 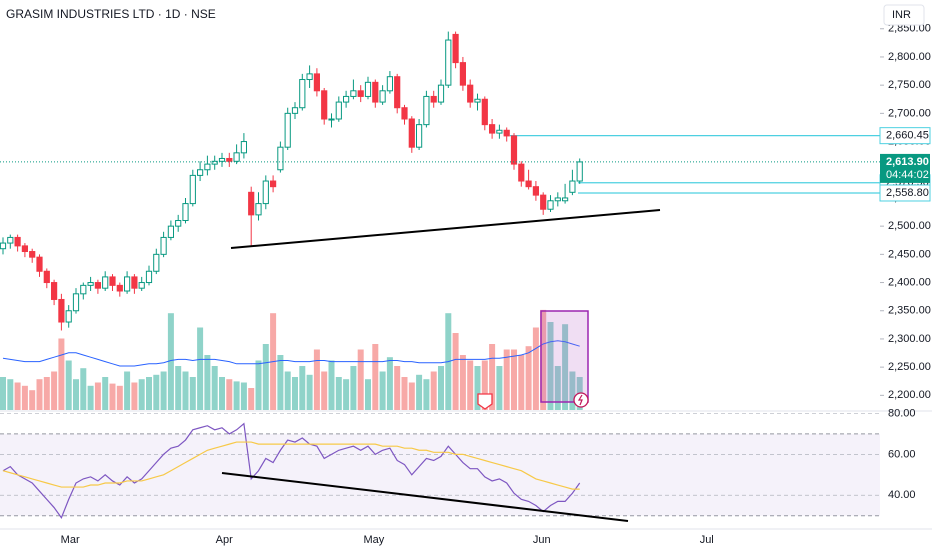 I want to click on y-tick-label: 2,700.00, so click(x=909, y=113).